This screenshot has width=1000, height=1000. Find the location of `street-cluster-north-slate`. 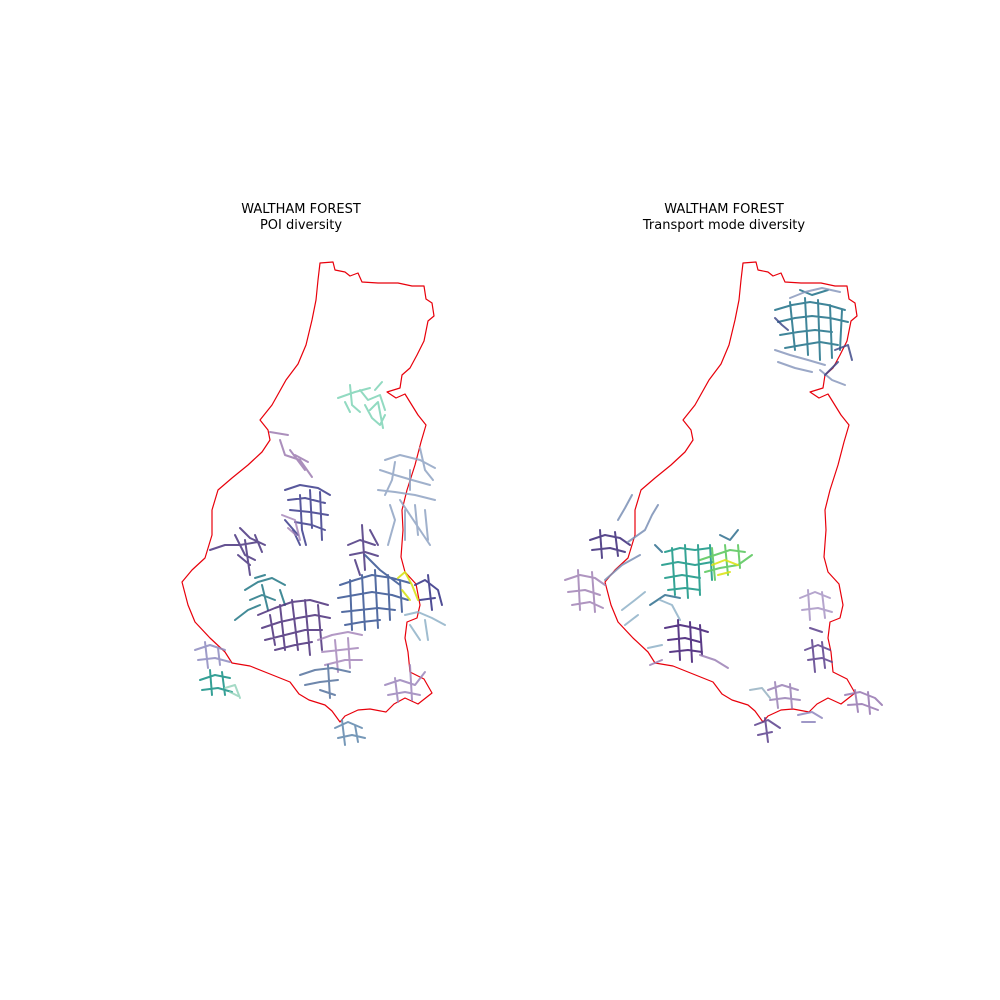

street-cluster-north-slate is located at coordinates (810, 336).